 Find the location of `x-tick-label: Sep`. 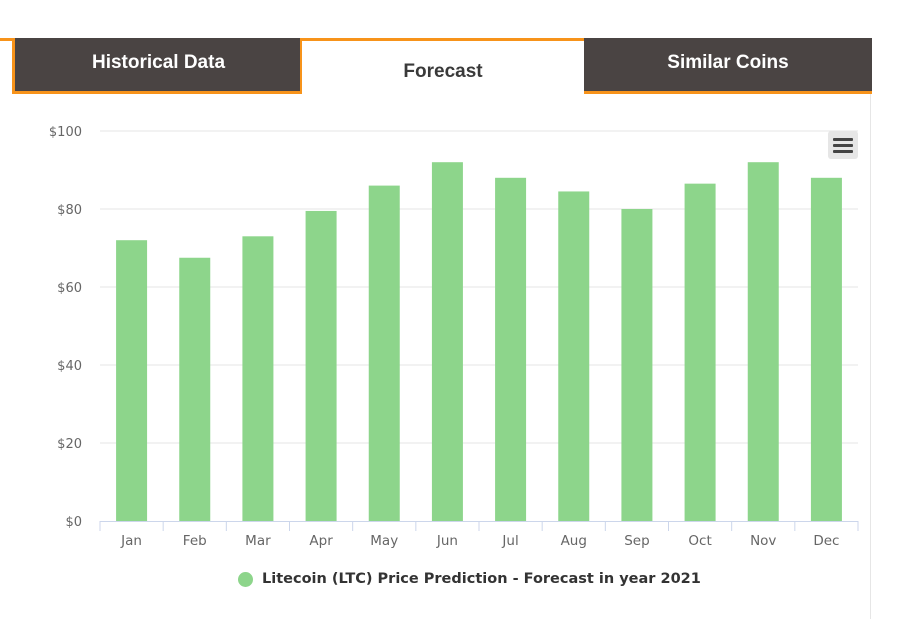

x-tick-label: Sep is located at coordinates (636, 541).